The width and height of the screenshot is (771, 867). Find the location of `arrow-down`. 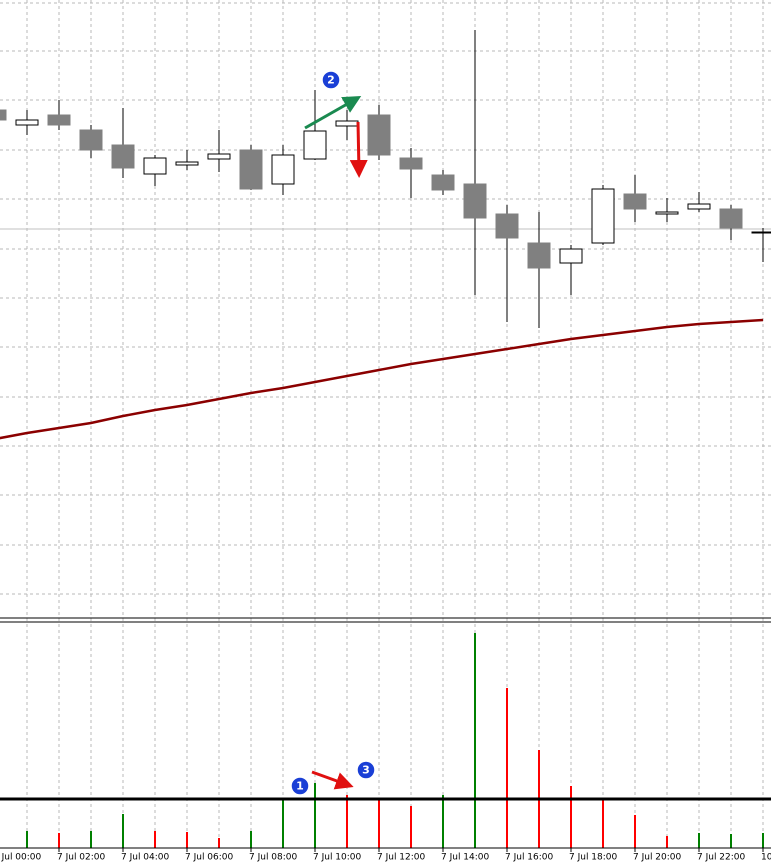

arrow-down is located at coordinates (358, 149).